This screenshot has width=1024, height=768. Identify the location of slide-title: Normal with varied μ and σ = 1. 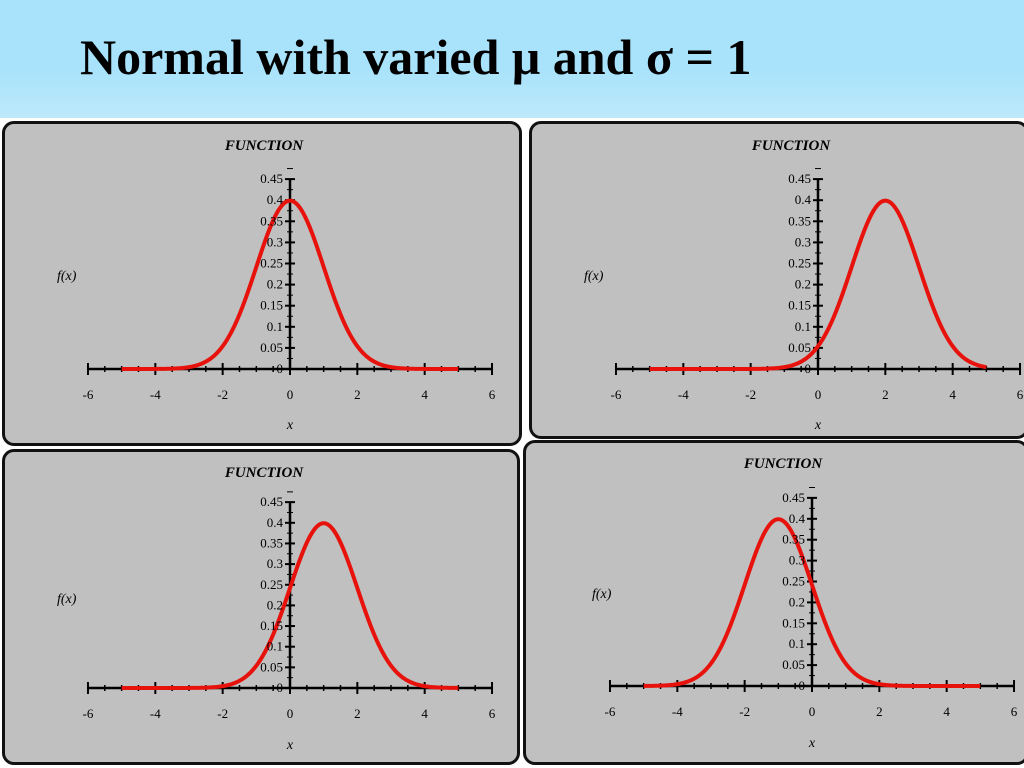
(416, 57).